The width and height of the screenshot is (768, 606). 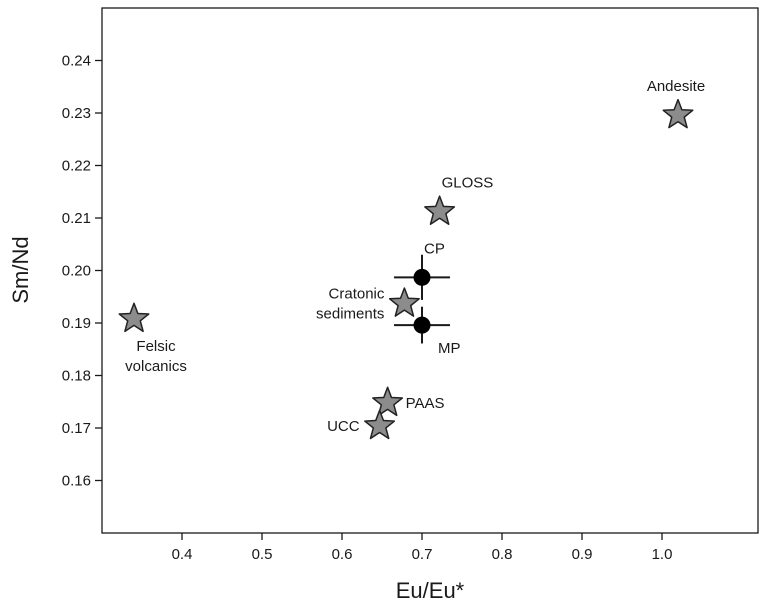 I want to click on x-axis: 0.4 0.5 0.6 0.7 0.8 0.9 1.0, so click(x=422, y=548).